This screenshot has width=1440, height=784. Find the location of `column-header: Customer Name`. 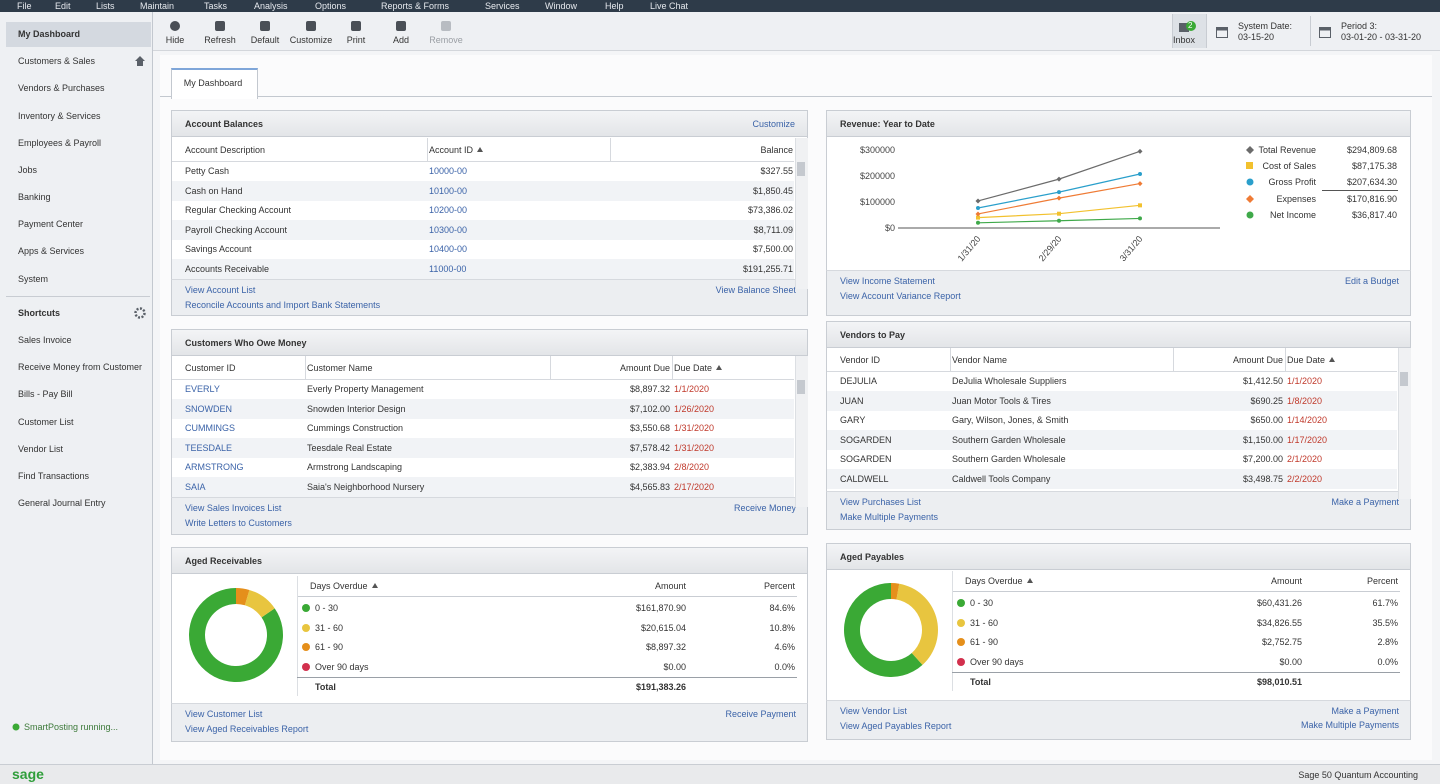

column-header: Customer Name is located at coordinates (340, 368).